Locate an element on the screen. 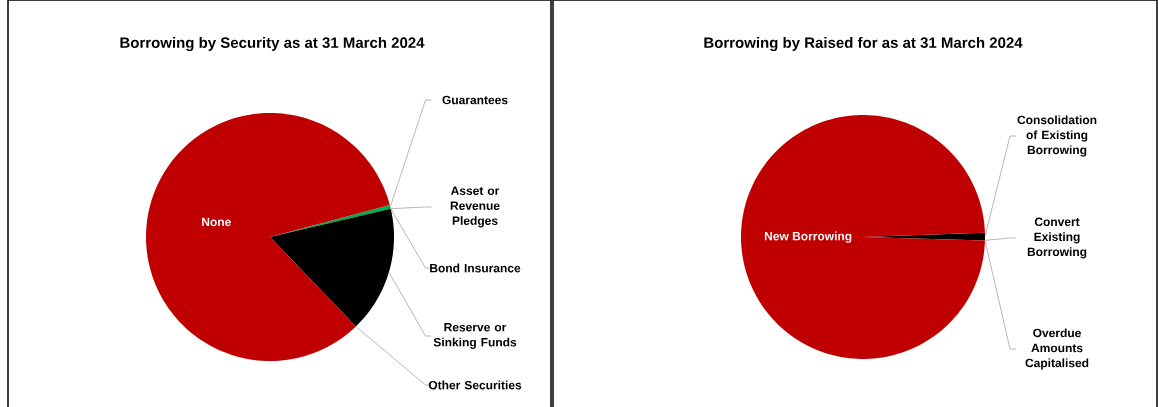  category-label: Convert Existing Borrowing is located at coordinates (1057, 238).